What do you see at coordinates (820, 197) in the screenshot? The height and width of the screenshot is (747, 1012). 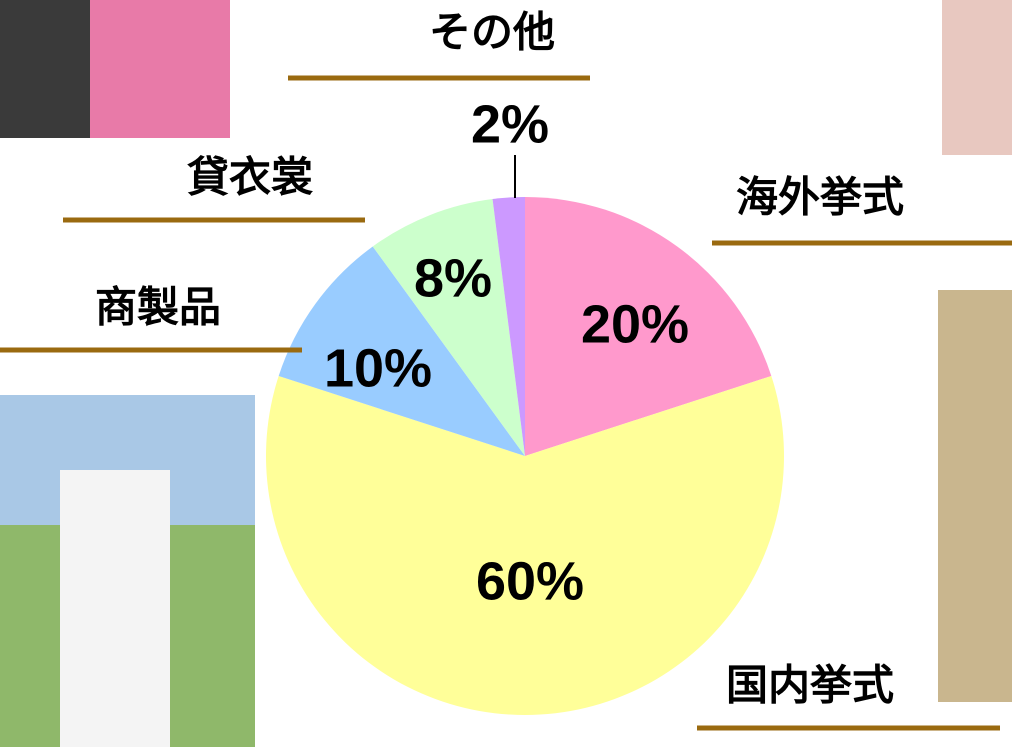 I see `category-label: 海外挙式` at bounding box center [820, 197].